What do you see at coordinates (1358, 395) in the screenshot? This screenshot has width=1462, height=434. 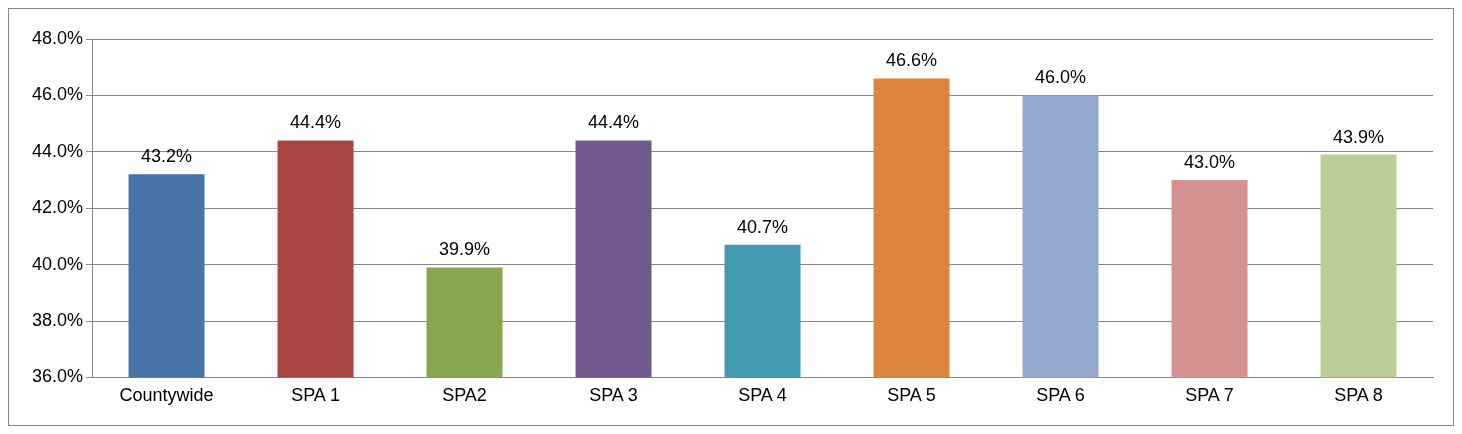 I see `x-tick-label: SPA 8` at bounding box center [1358, 395].